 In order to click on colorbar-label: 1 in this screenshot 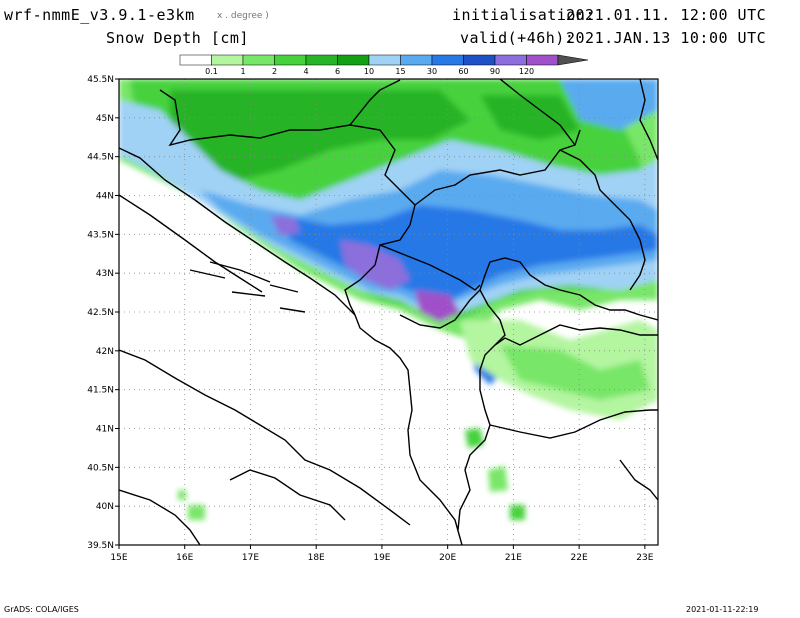, I will do `click(242, 71)`.